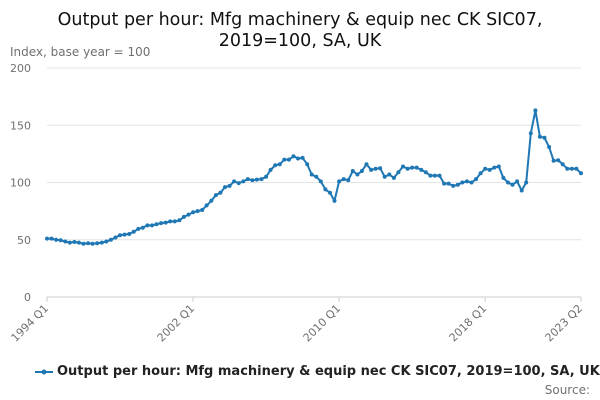  What do you see at coordinates (468, 323) in the screenshot?
I see `x-tick-label: 2018 Q1` at bounding box center [468, 323].